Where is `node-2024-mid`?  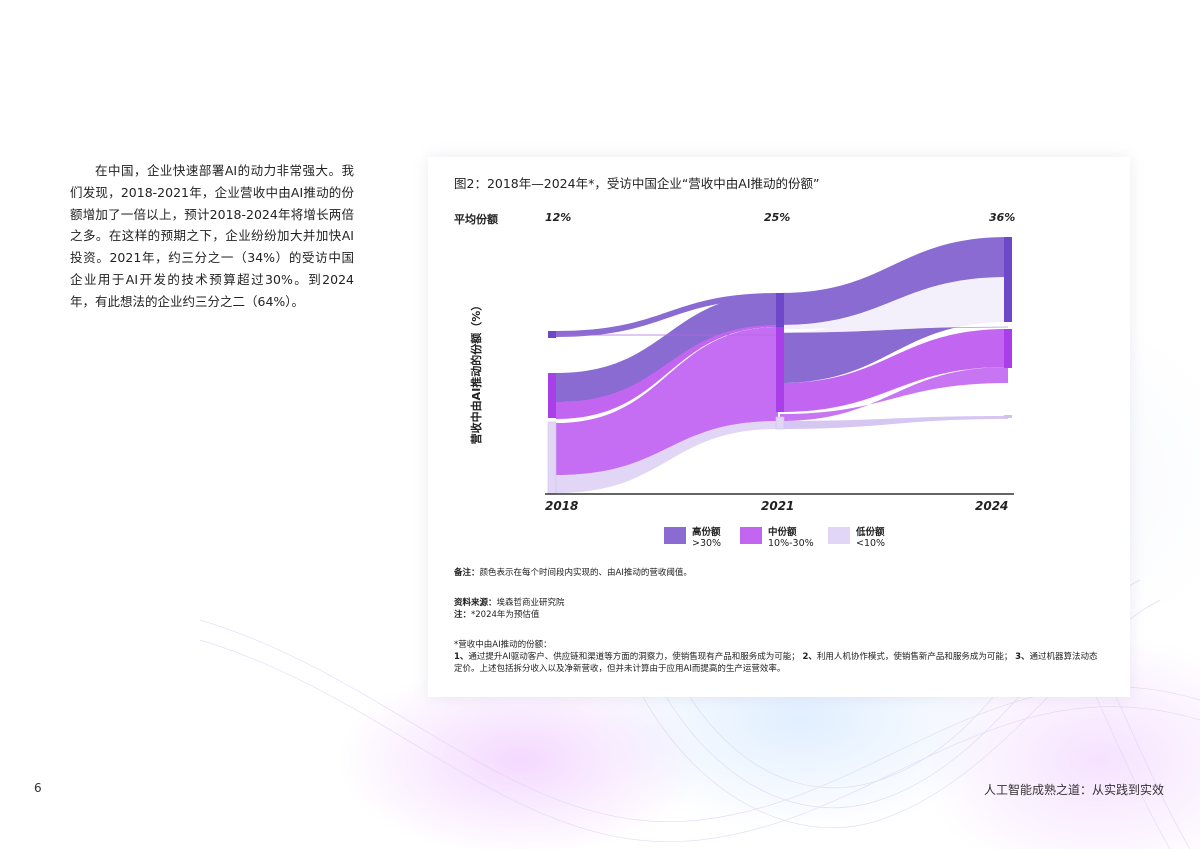
node-2024-mid is located at coordinates (1008, 348).